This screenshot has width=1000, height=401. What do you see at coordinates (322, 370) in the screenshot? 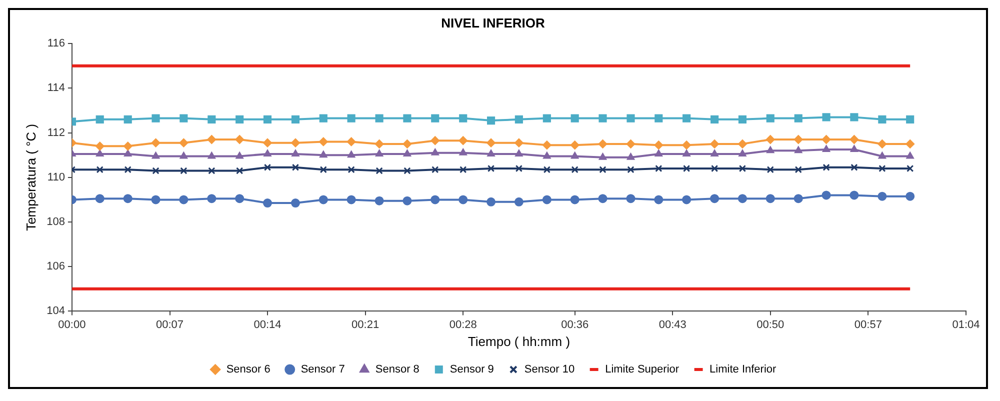
I see `legend-label: Sensor 7` at bounding box center [322, 370].